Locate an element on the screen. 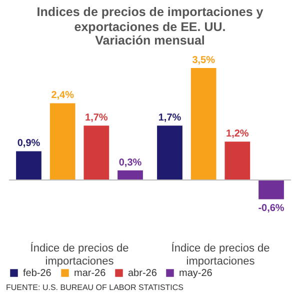 This screenshot has width=300, height=300. data-label: 0,9% is located at coordinates (28, 144).